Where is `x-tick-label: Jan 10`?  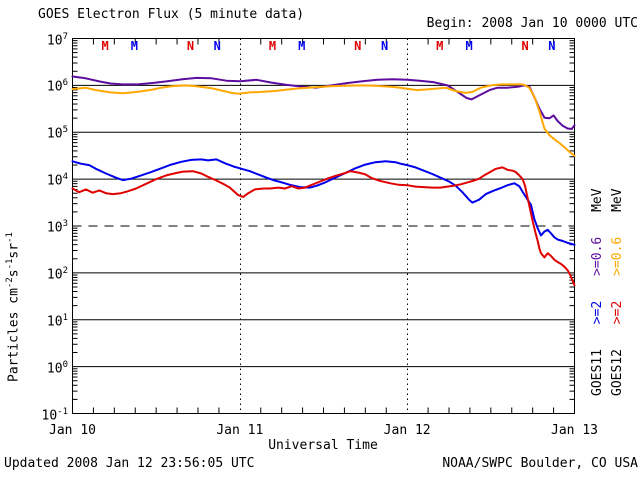
x-tick-label: Jan 10 is located at coordinates (72, 430).